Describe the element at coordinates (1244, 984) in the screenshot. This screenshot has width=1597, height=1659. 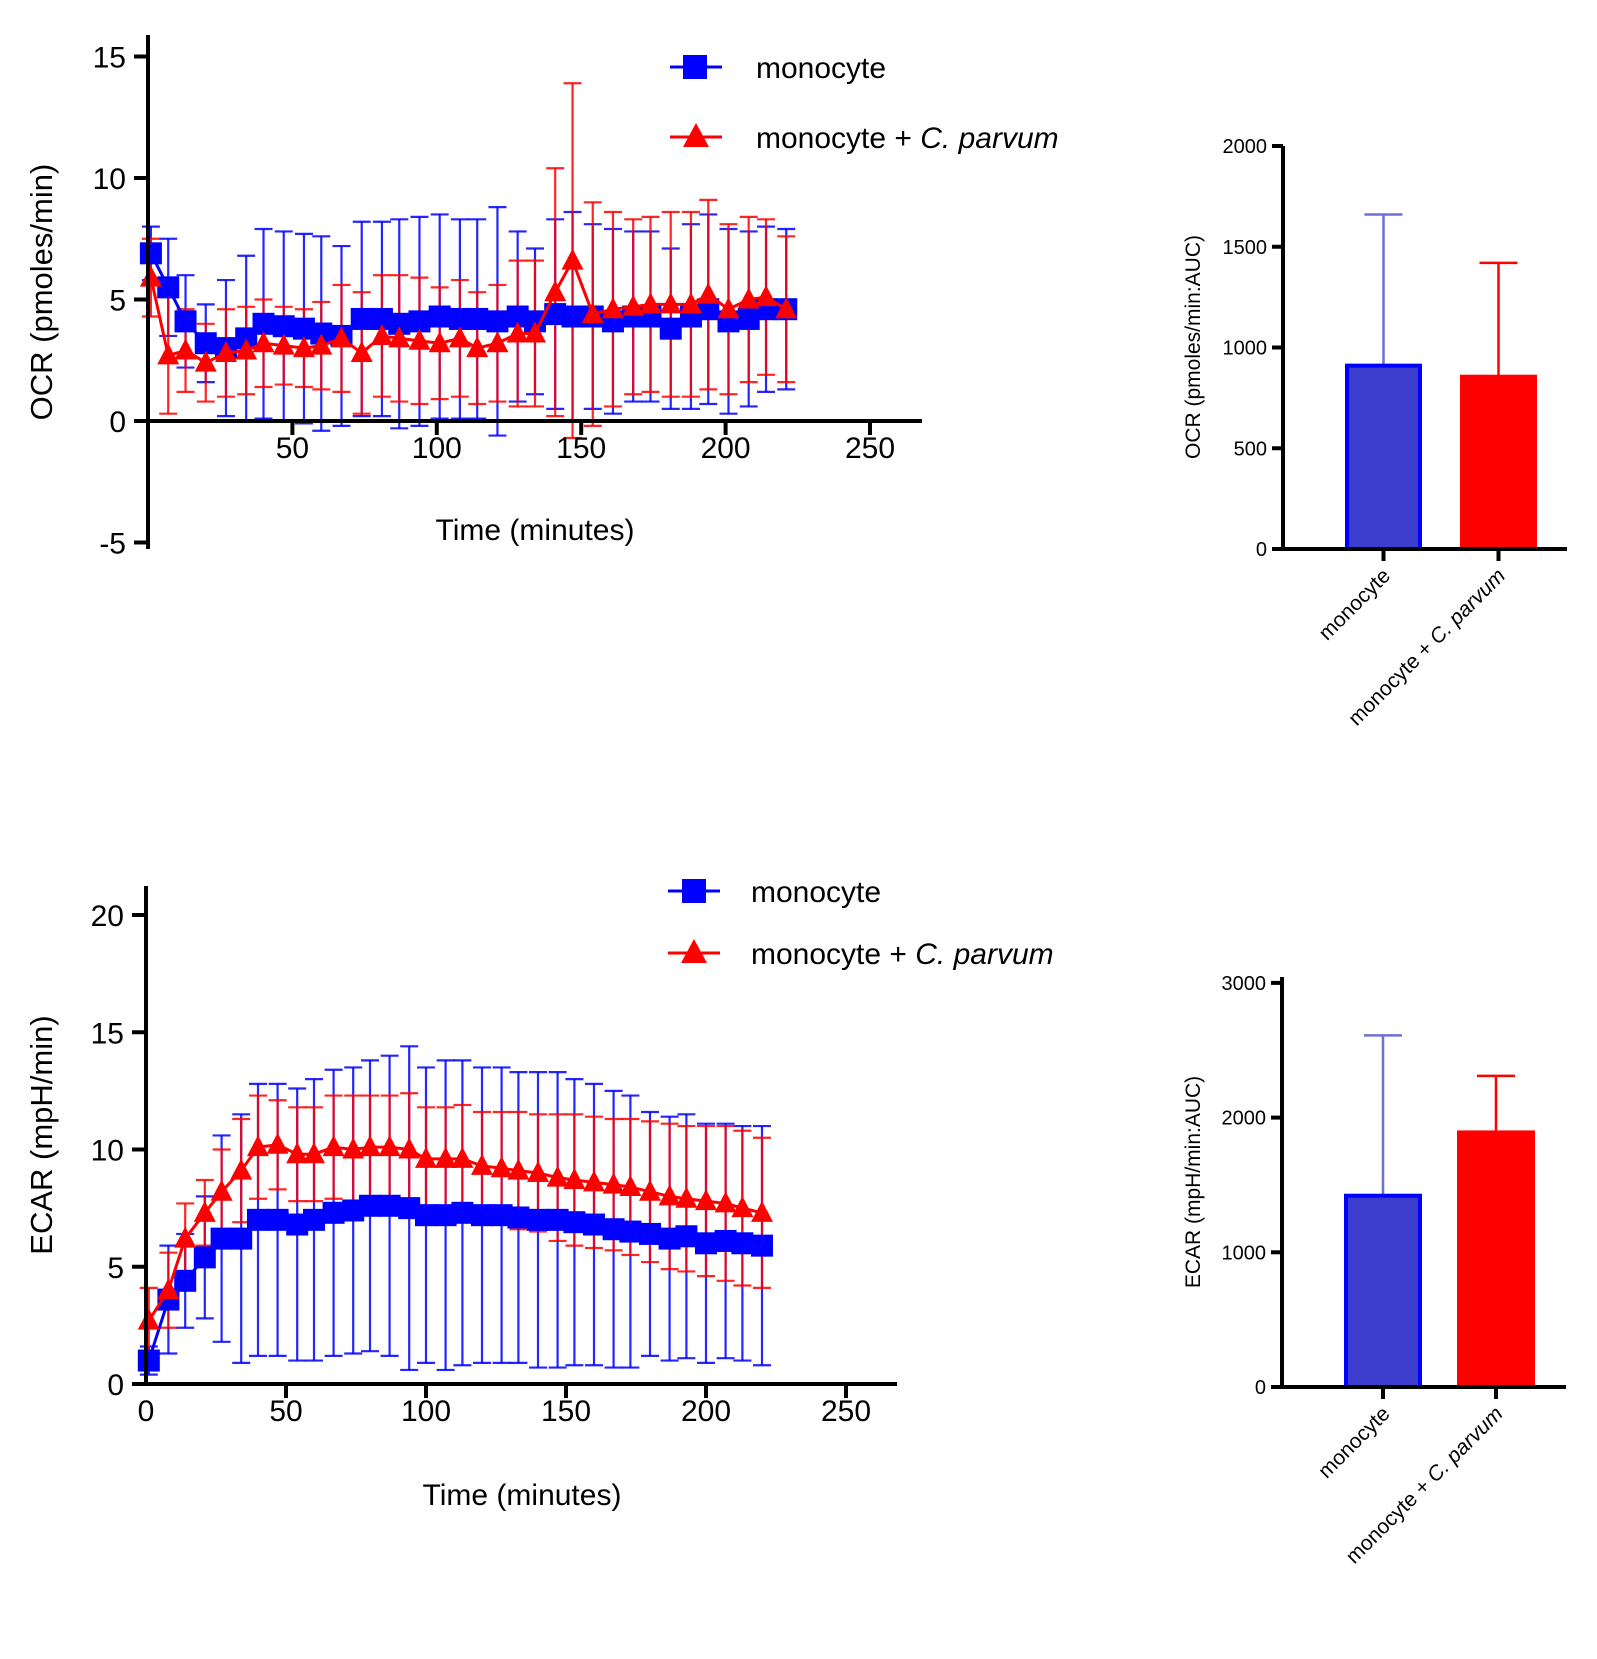
I see `y-tick-label: 3000` at that location.